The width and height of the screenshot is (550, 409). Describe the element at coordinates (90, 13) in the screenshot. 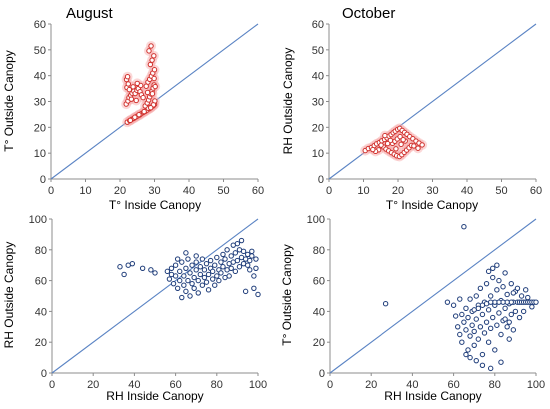

I see `panel-title: August` at that location.